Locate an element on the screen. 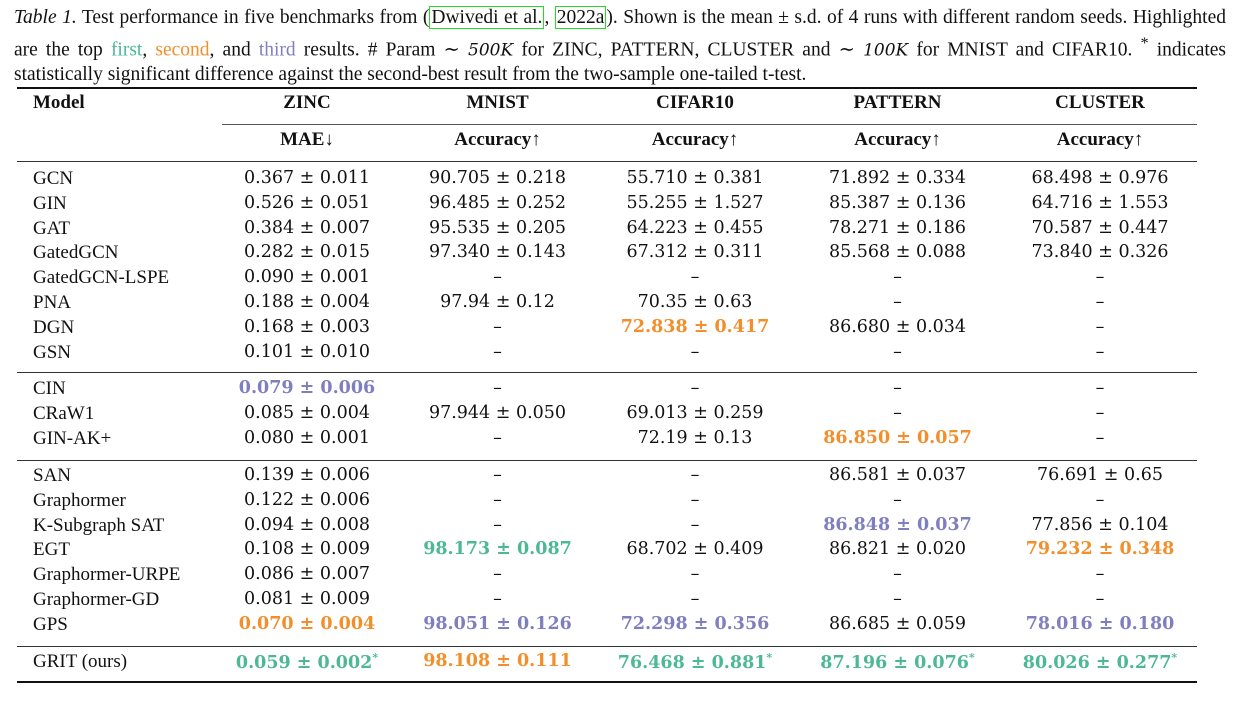 The width and height of the screenshot is (1240, 705). result-cell: 0.085 ± 0.004 is located at coordinates (307, 413).